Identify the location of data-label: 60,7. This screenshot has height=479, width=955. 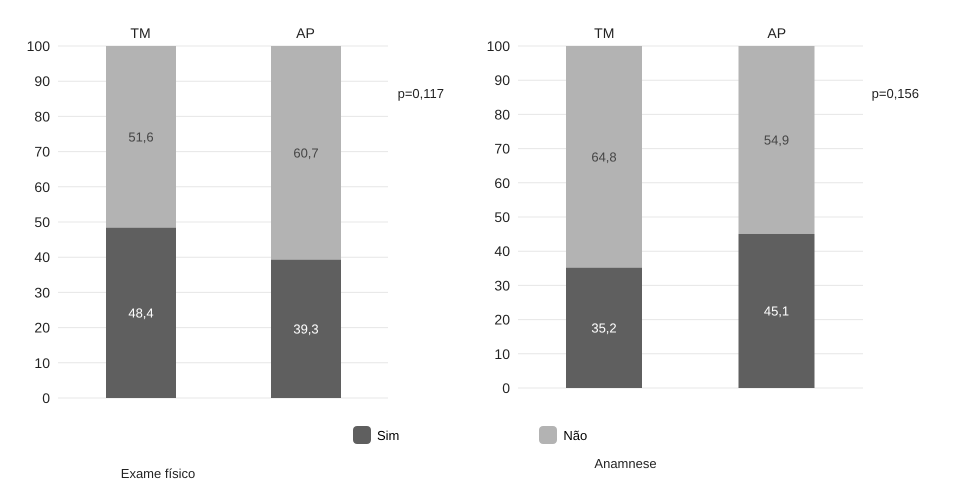
(306, 152).